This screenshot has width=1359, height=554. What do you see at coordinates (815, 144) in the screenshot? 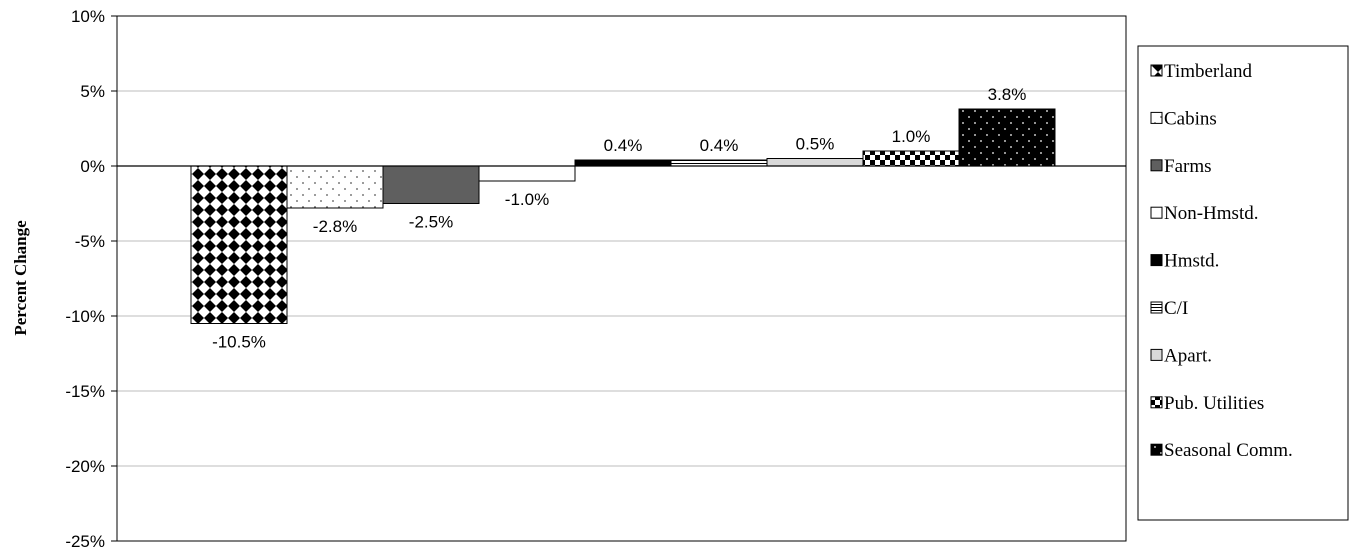
I see `data-label: 0.5%` at bounding box center [815, 144].